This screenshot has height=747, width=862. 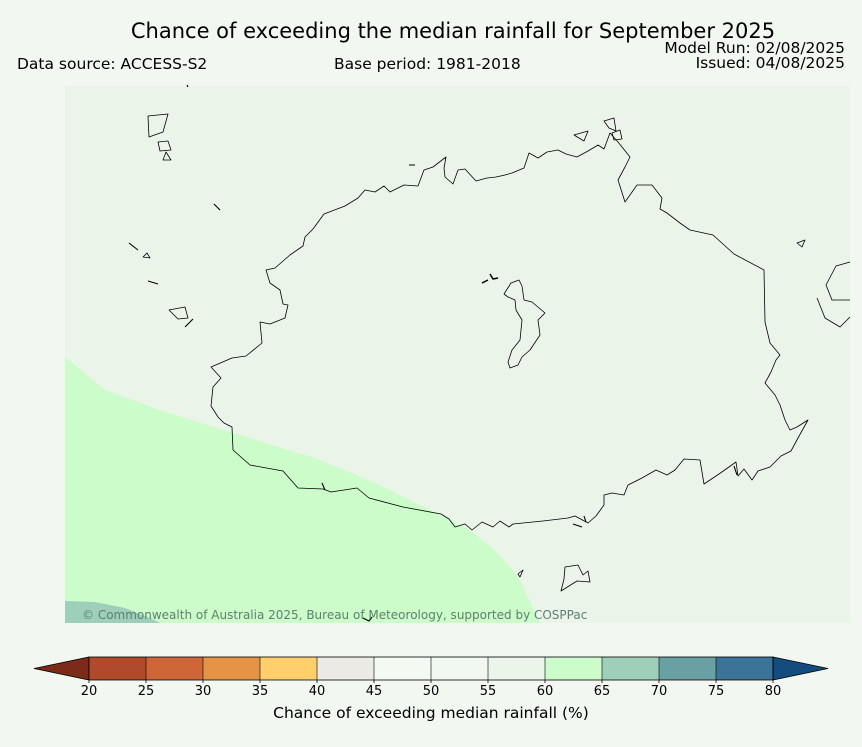 What do you see at coordinates (773, 691) in the screenshot?
I see `colorbar-tick-label: 80` at bounding box center [773, 691].